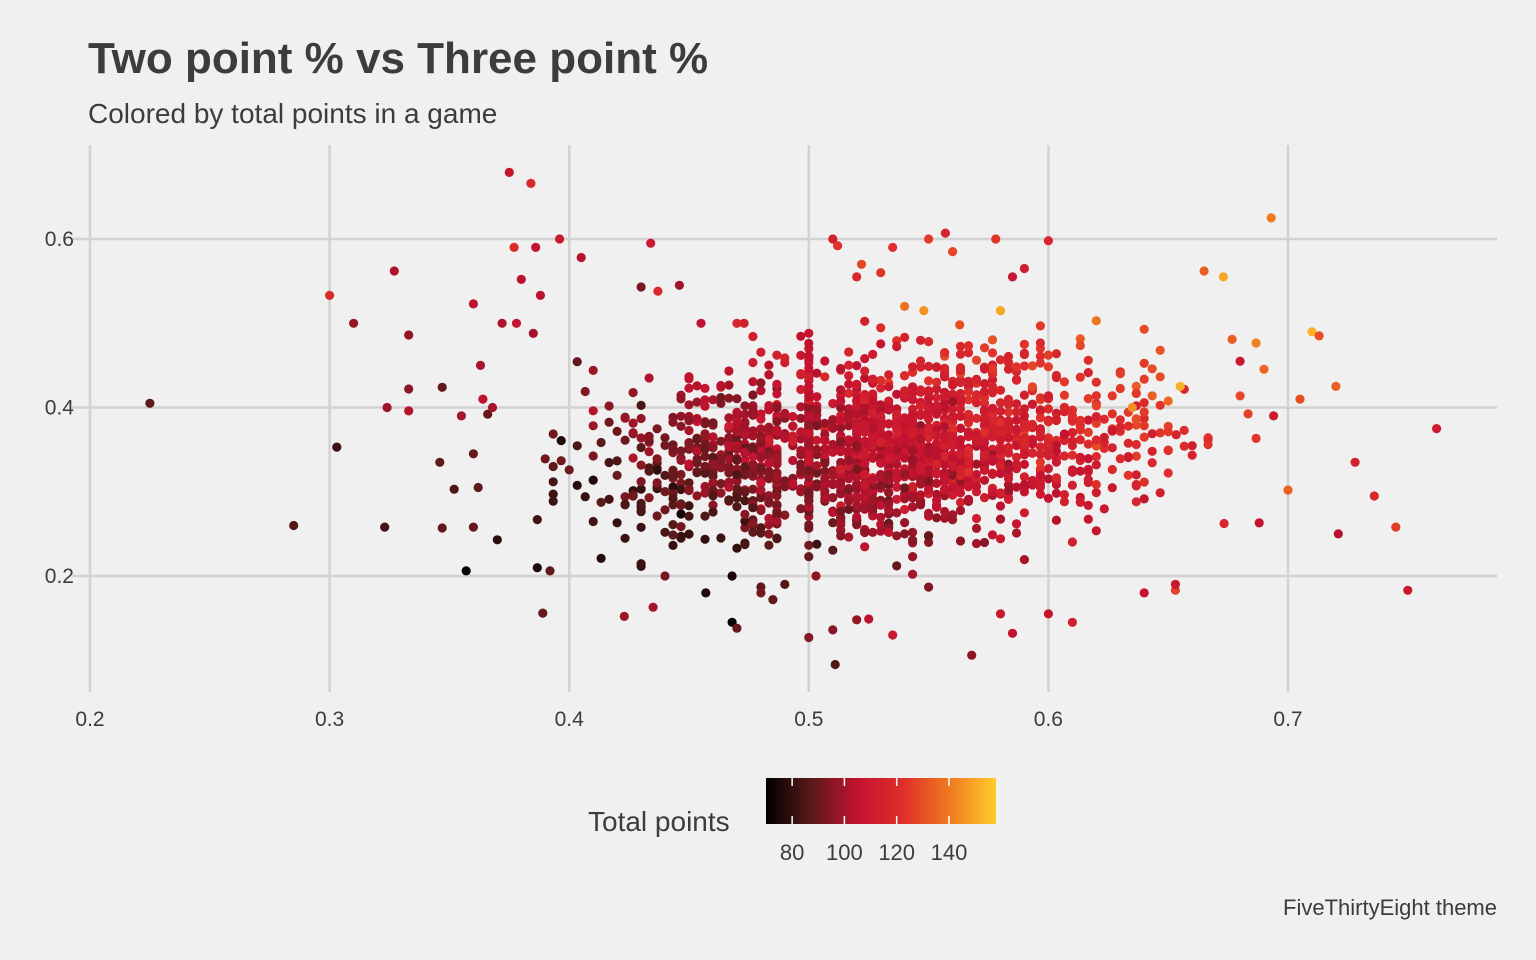 This screenshot has height=960, width=1536. I want to click on x-tick-label: 0.2, so click(89, 719).